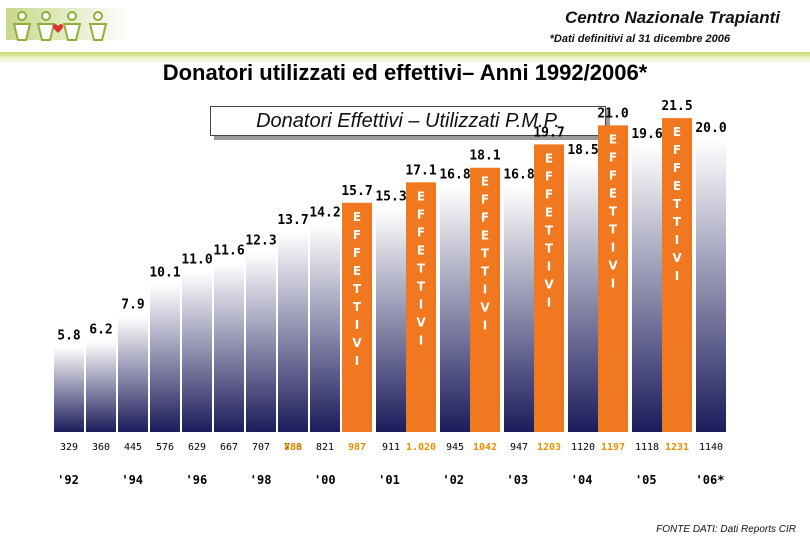 The image size is (810, 540). Describe the element at coordinates (228, 251) in the screenshot. I see `value-label-utilizzati-1997: 11.6` at that location.